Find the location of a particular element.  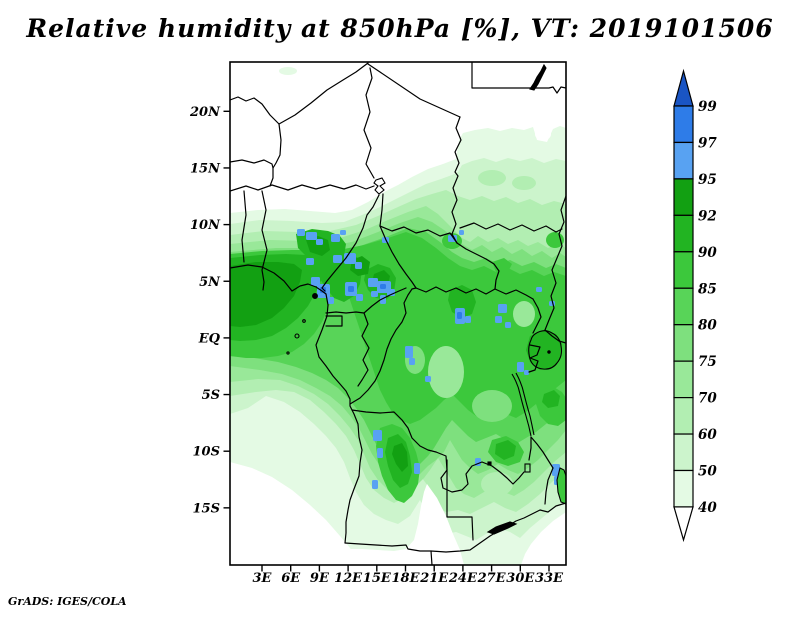

colorbar-label-70: 70 is located at coordinates (707, 399).